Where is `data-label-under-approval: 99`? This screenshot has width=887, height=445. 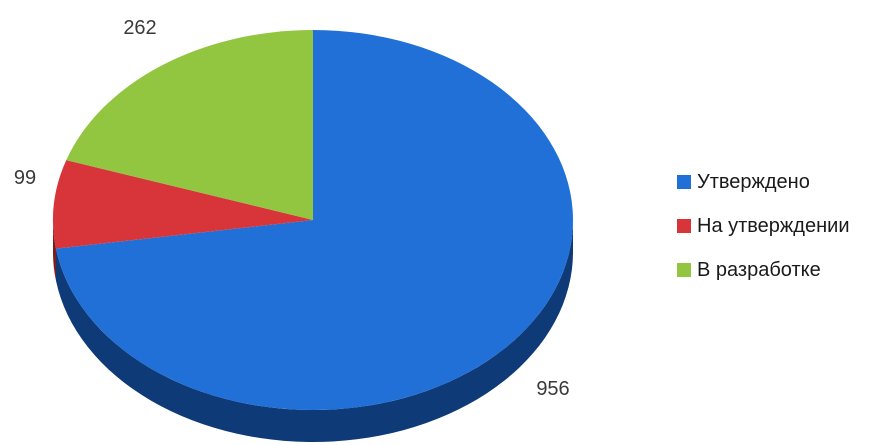 data-label-under-approval: 99 is located at coordinates (25, 178).